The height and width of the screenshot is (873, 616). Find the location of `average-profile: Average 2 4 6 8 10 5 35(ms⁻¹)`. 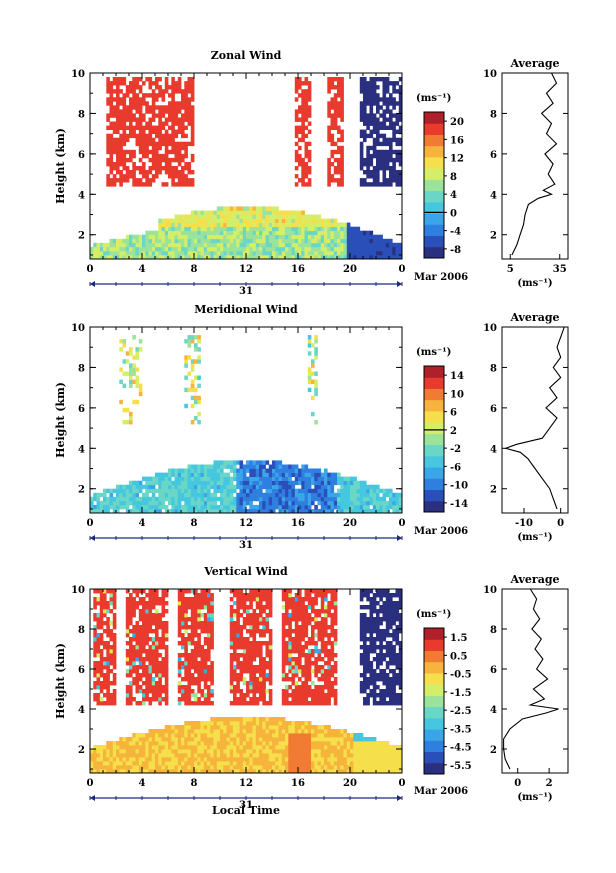

average-profile: Average 2 4 6 8 10 5 35(ms⁻¹) is located at coordinates (526, 173).